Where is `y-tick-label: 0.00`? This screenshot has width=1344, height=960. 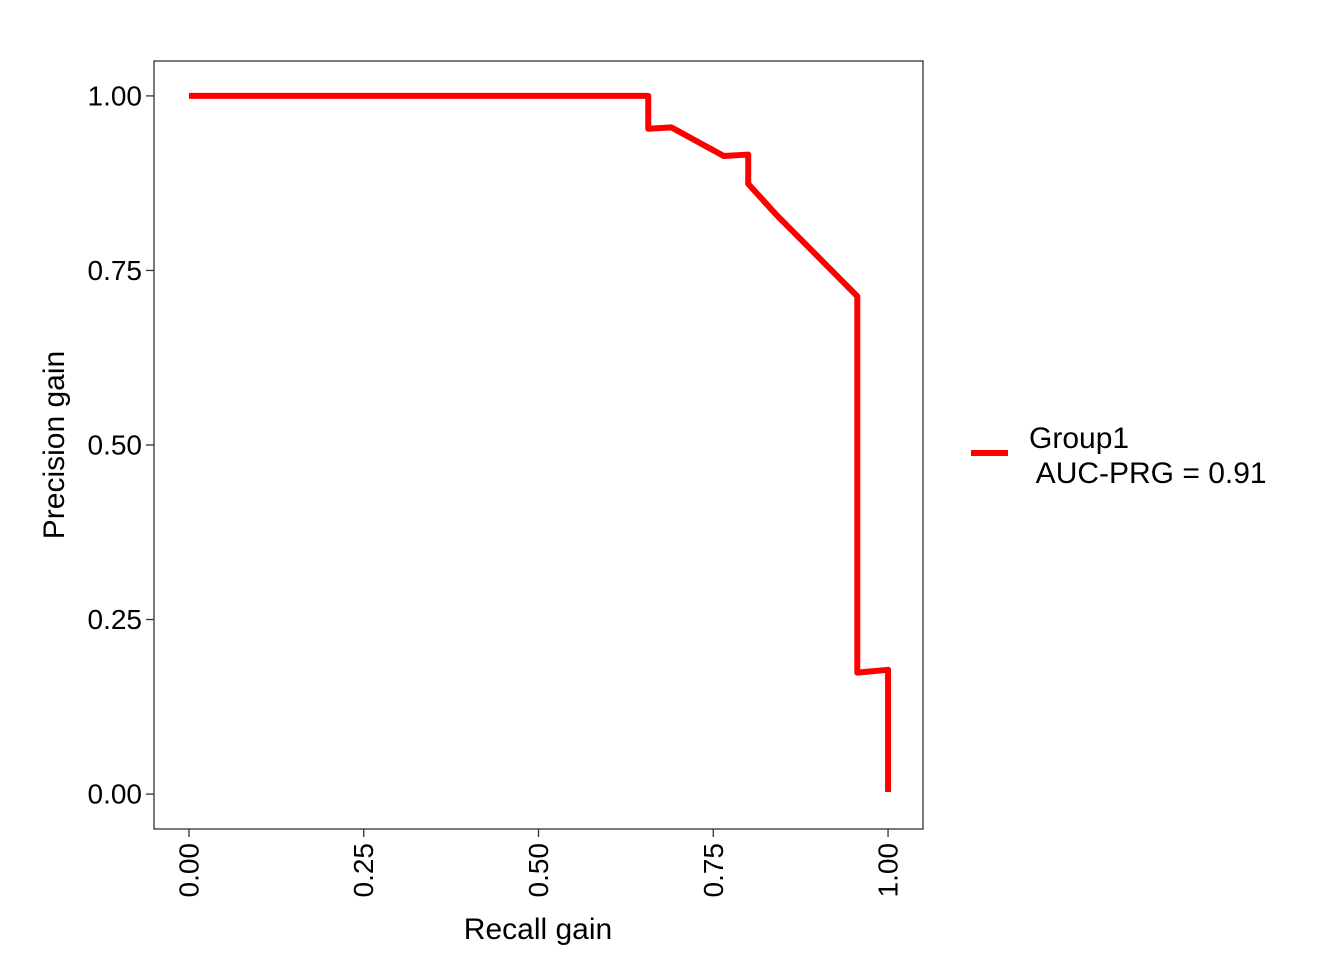
y-tick-label: 0.00 is located at coordinates (115, 794).